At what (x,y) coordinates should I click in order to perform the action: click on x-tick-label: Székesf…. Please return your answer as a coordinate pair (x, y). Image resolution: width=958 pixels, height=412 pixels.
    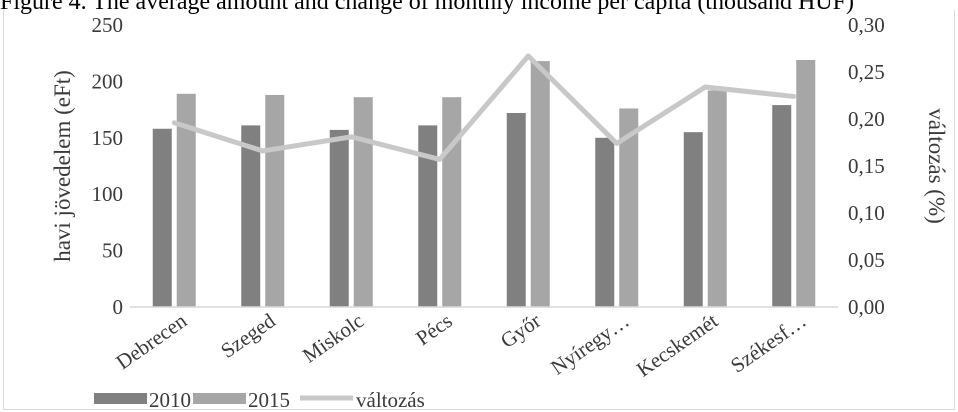
    Looking at the image, I should click on (768, 342).